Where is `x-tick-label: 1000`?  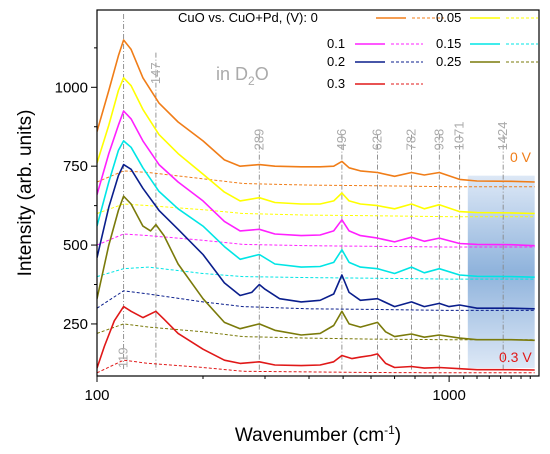 x-tick-label: 1000 is located at coordinates (448, 395).